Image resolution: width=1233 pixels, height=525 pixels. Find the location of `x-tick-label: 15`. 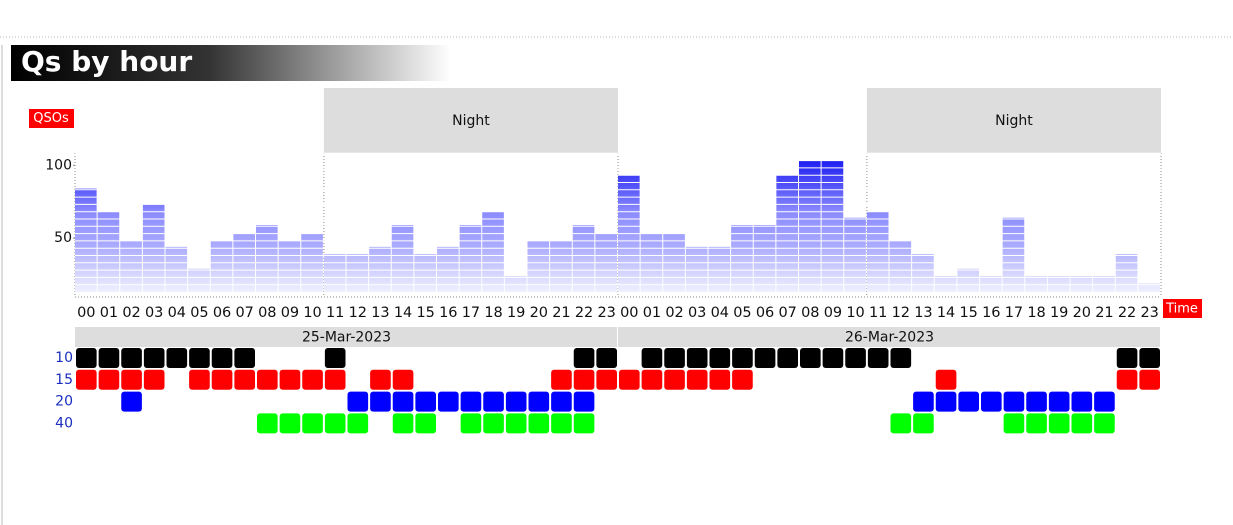

x-tick-label: 15 is located at coordinates (968, 313).